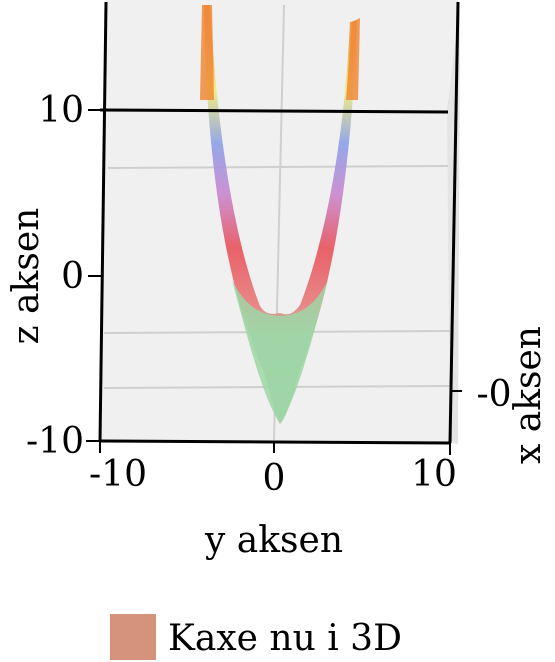 The image size is (555, 662). What do you see at coordinates (434, 474) in the screenshot?
I see `y-tick-label: 10` at bounding box center [434, 474].